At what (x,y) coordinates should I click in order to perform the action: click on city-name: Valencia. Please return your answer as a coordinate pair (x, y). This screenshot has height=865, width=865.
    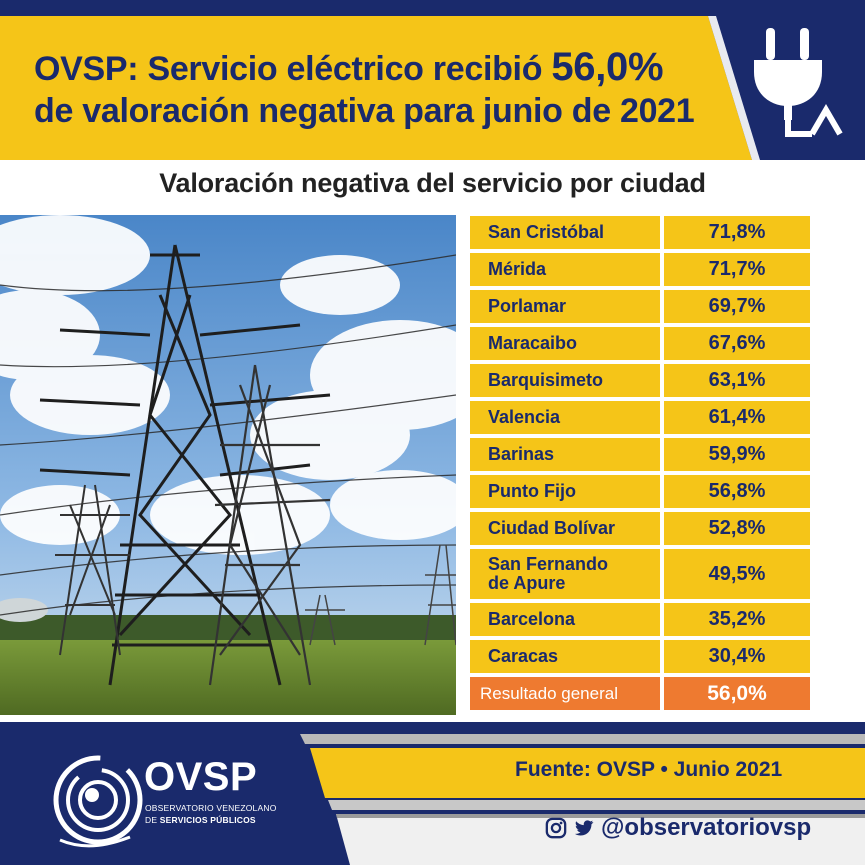
    Looking at the image, I should click on (565, 417).